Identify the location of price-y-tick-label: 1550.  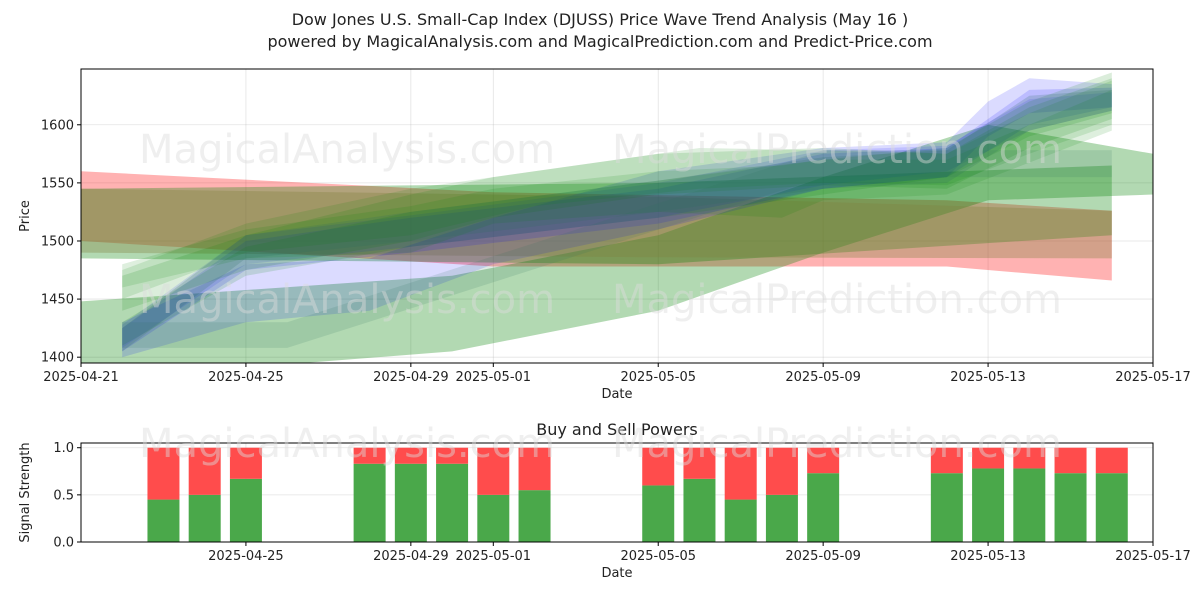
(57, 183).